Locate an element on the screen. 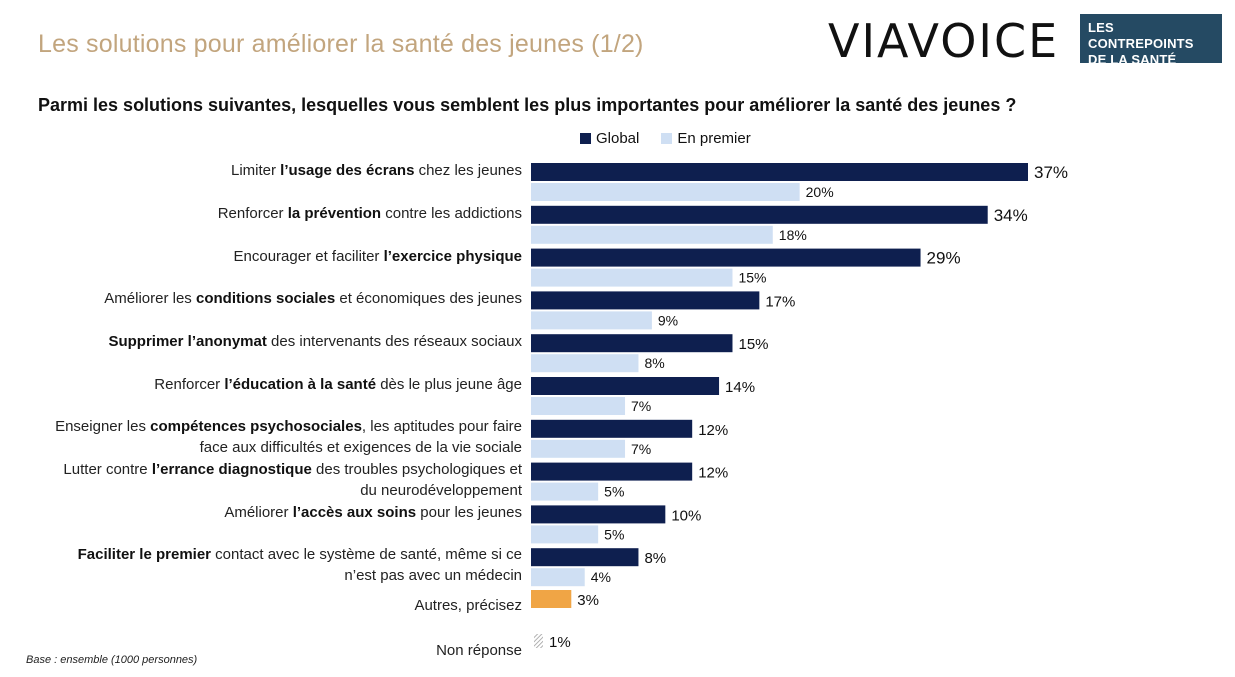 The image size is (1235, 677). category-label-pre: Encourager et faciliter is located at coordinates (308, 256).